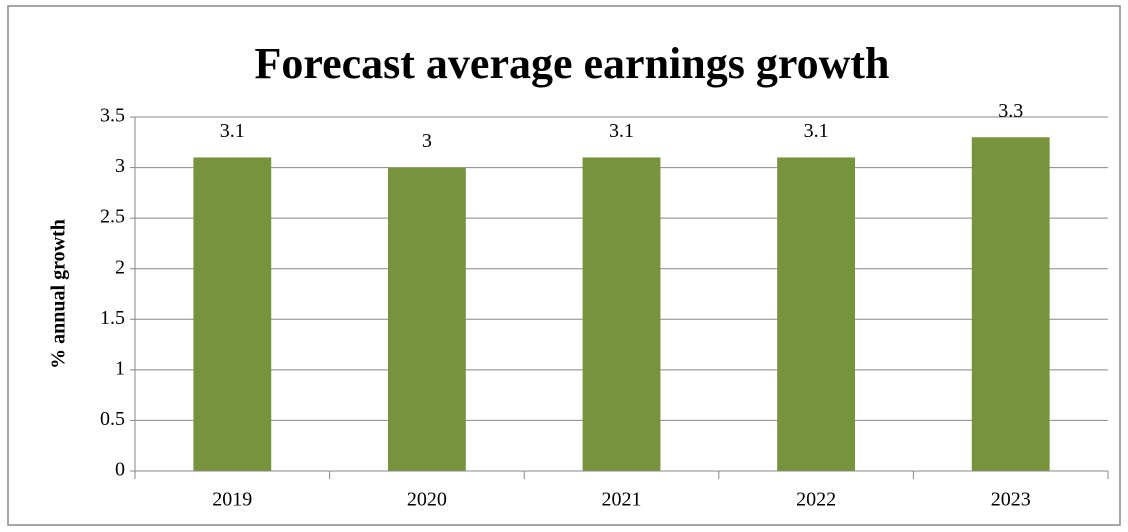 The width and height of the screenshot is (1128, 532). Describe the element at coordinates (112, 318) in the screenshot. I see `y-tick-label: 1.5` at that location.